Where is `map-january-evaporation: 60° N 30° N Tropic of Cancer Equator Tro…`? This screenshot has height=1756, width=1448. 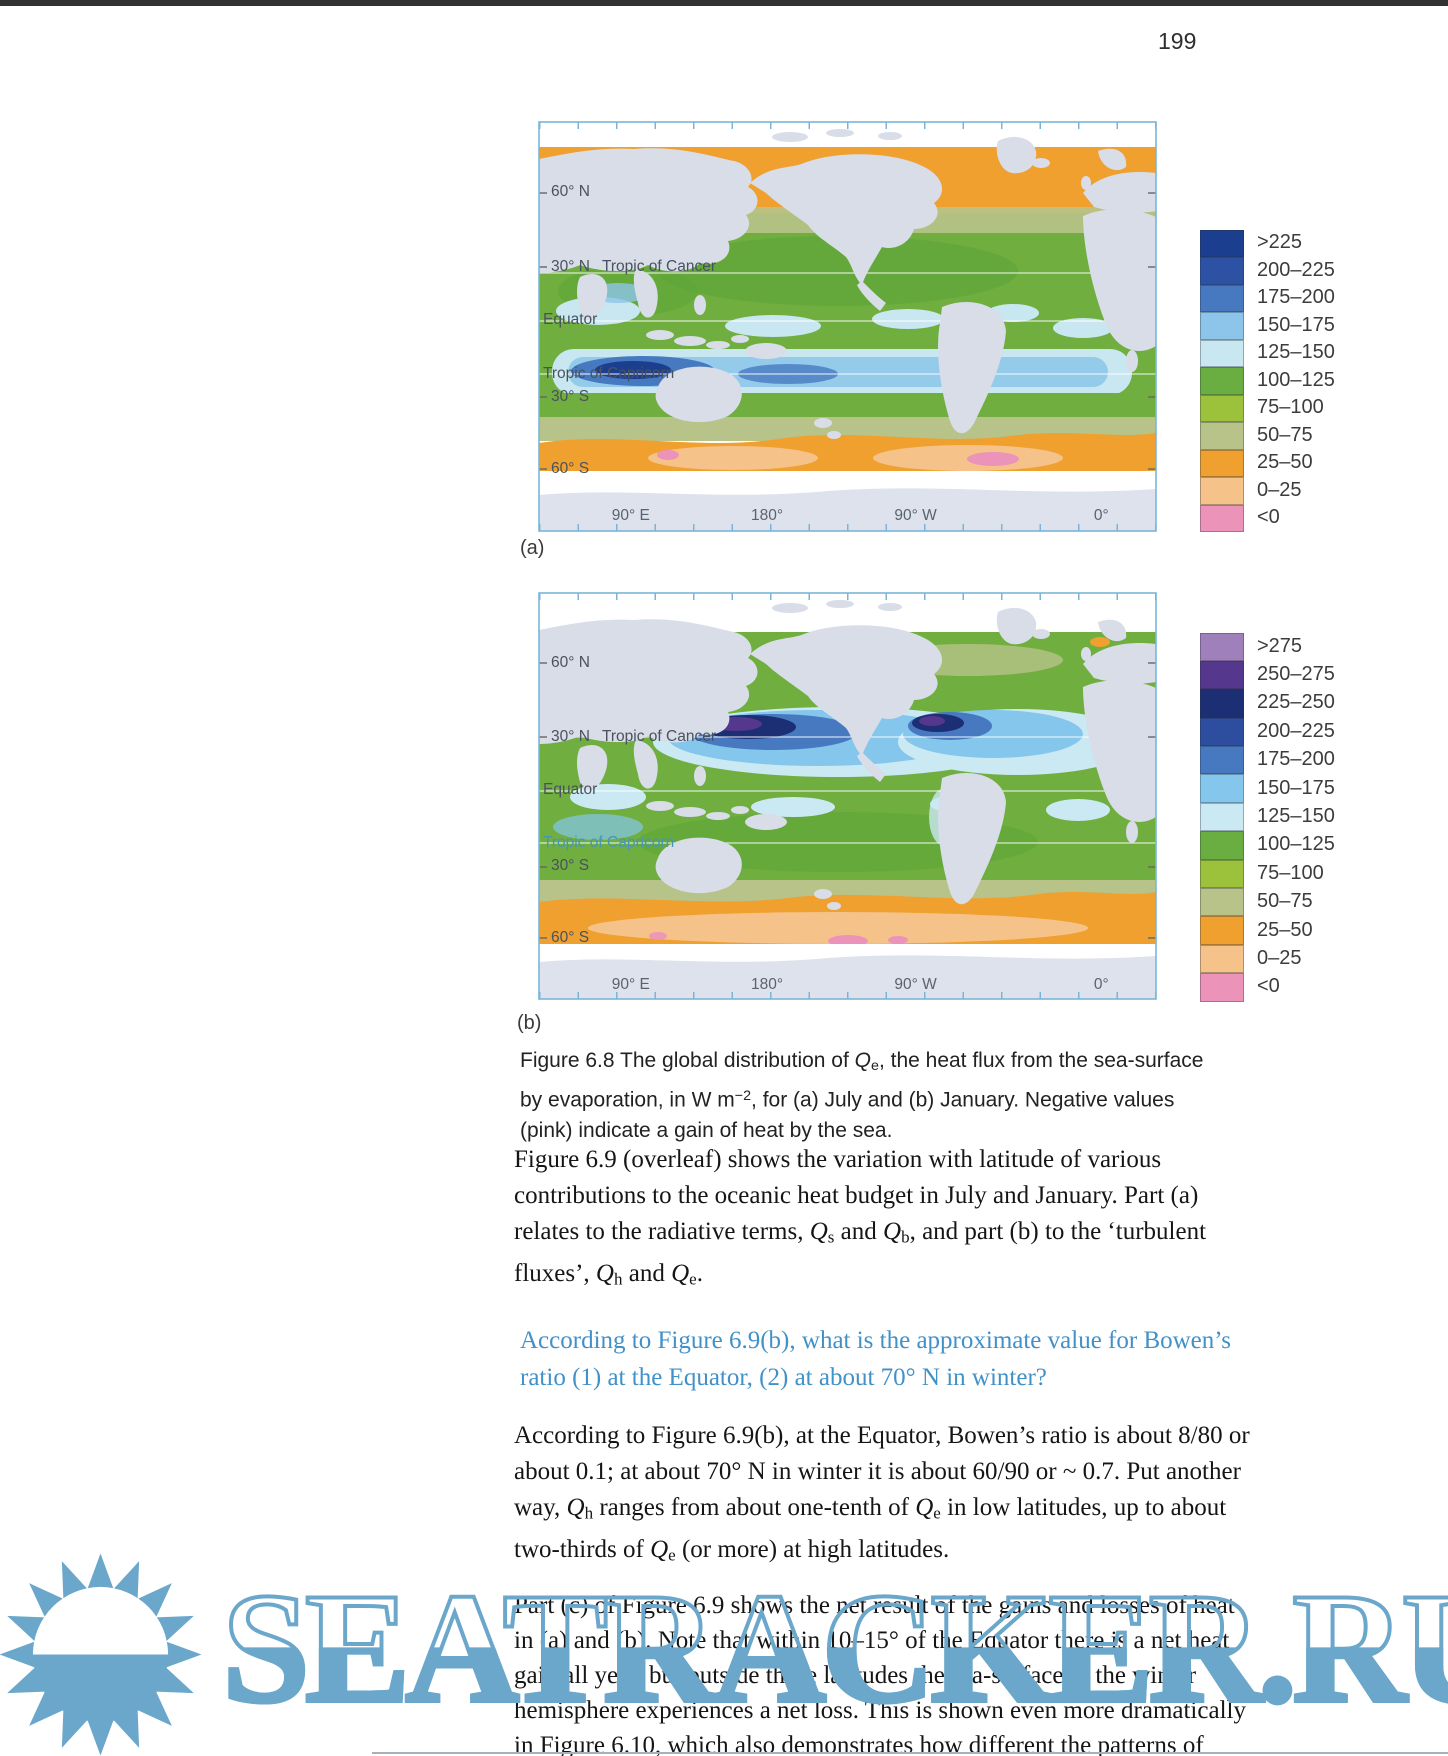 map-january-evaporation: 60° N 30° N Tropic of Cancer Equator Tro… is located at coordinates (847, 796).